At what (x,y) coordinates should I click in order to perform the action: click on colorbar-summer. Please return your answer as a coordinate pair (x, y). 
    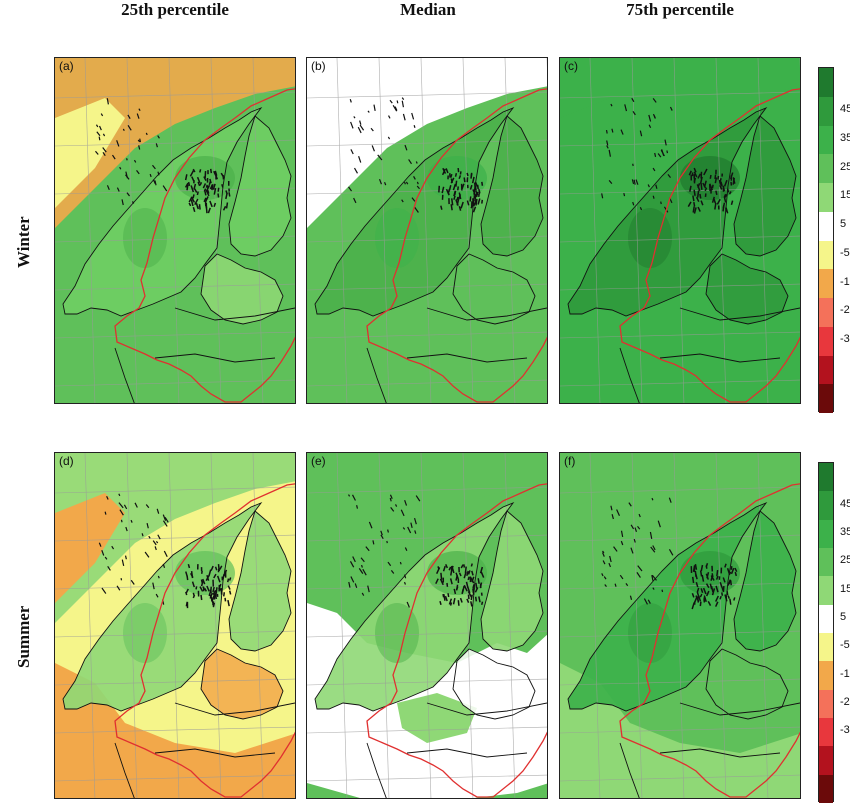
    Looking at the image, I should click on (826, 632).